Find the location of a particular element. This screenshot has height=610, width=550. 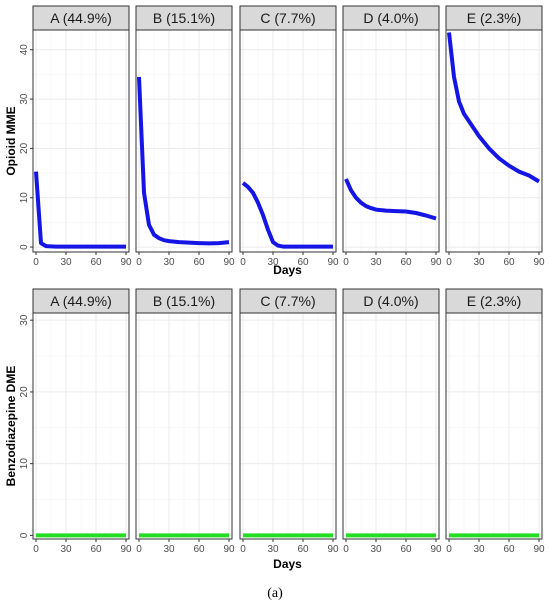

benzo-facet-5: E (2.3%) 0 30 60 90 is located at coordinates (495, 421).